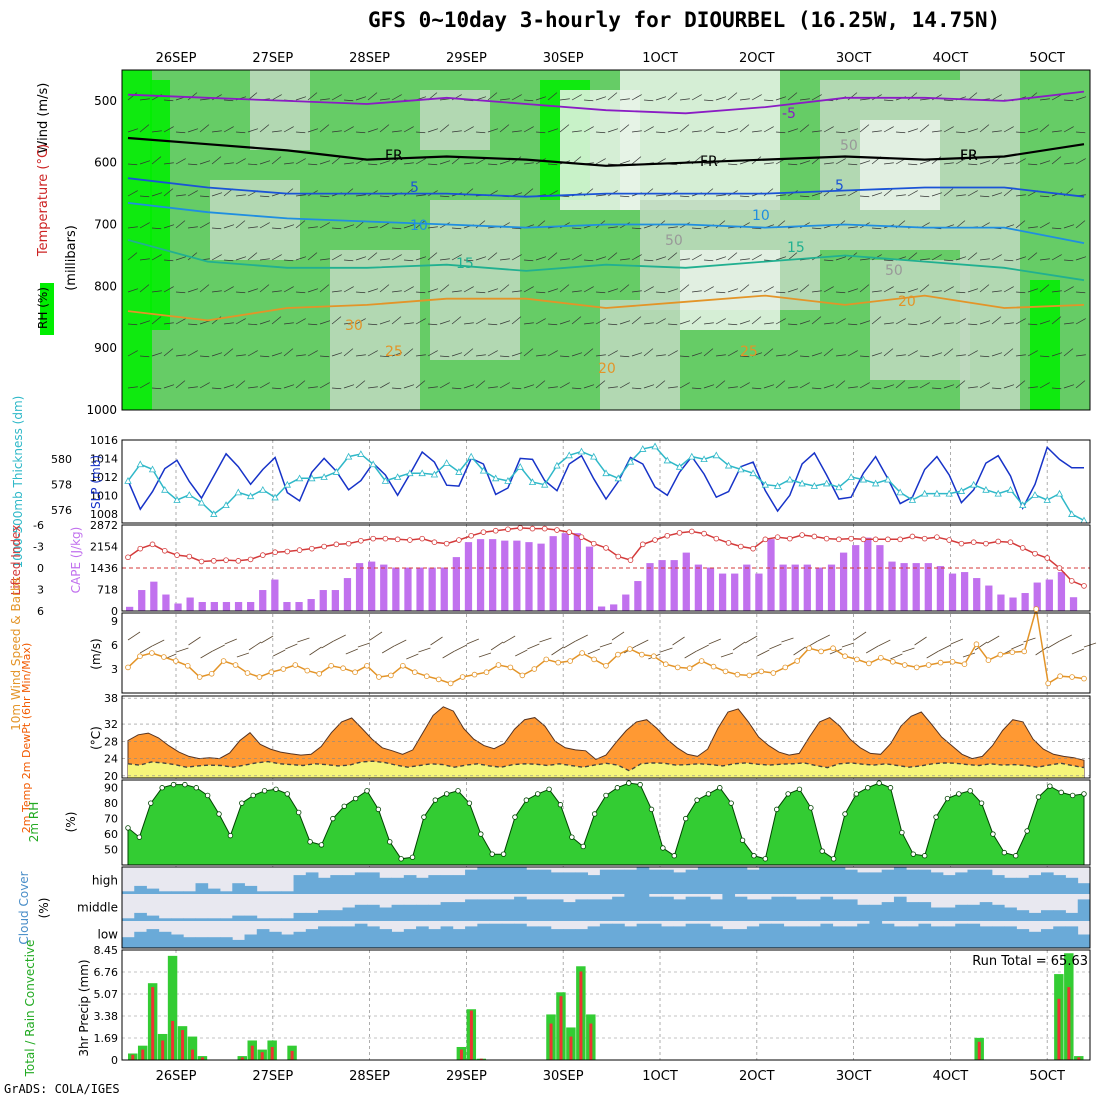 This screenshot has width=1100, height=1100. I want to click on rh-shade, so click(640, 355).